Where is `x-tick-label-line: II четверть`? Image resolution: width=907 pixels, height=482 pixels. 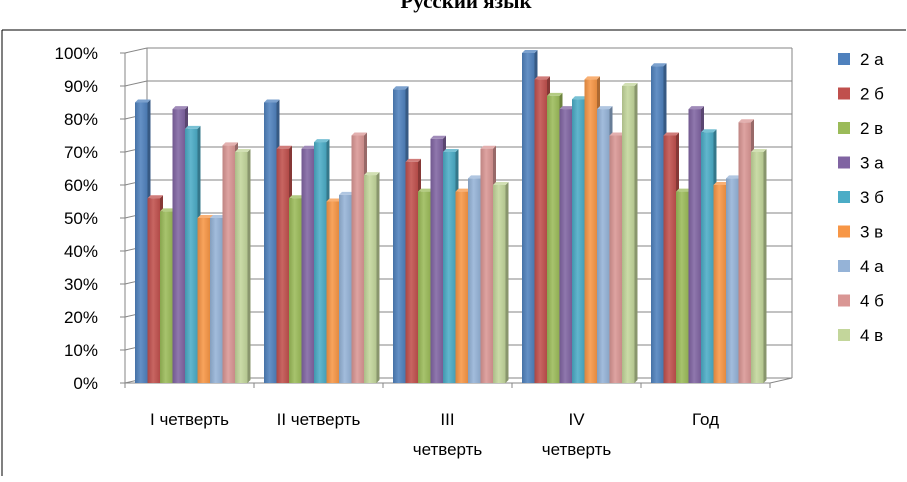
x-tick-label-line: II четверть is located at coordinates (319, 419).